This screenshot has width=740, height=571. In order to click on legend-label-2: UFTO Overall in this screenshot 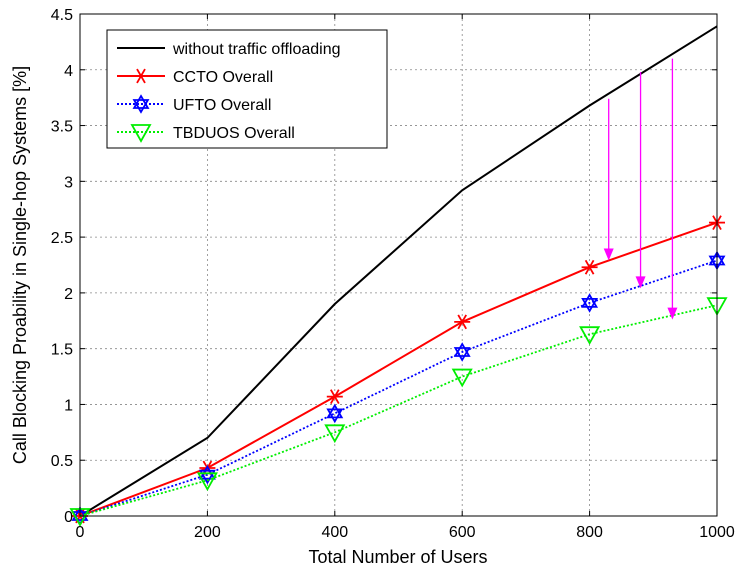, I will do `click(222, 105)`.